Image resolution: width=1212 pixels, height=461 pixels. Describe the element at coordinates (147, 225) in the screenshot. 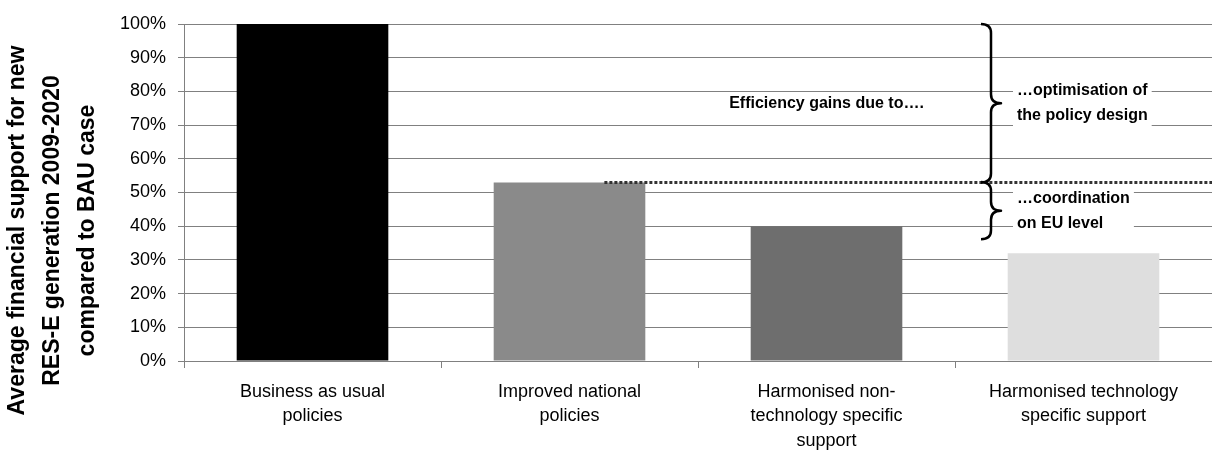

I see `y-tick-label: 40%` at that location.